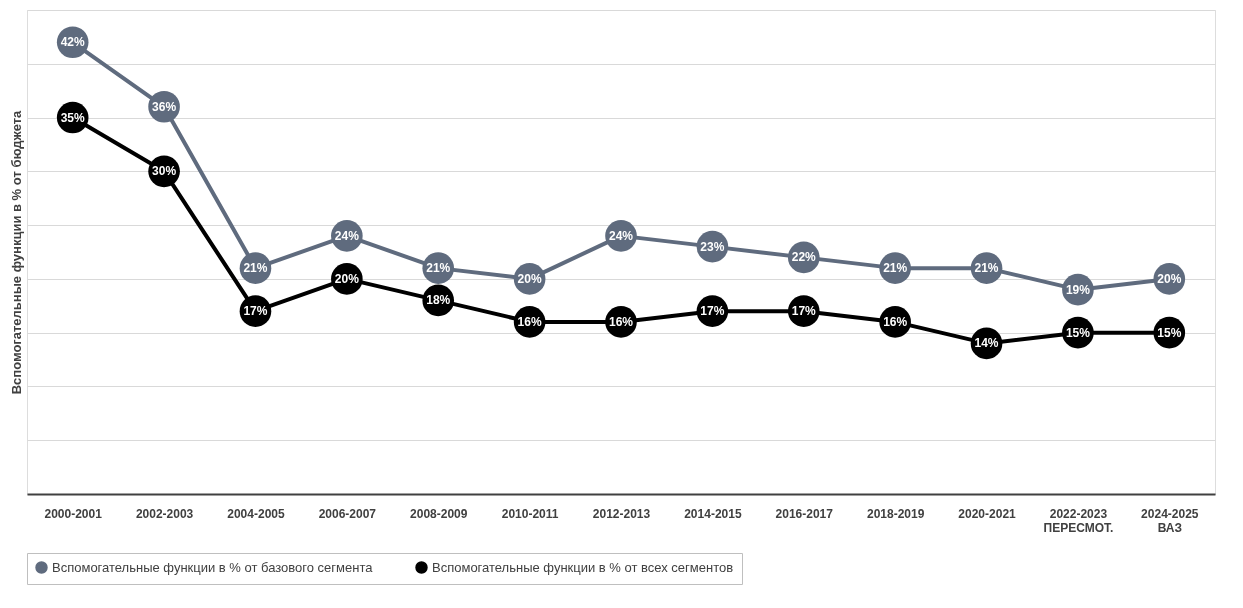  What do you see at coordinates (583, 567) in the screenshot?
I see `legend-label: Вспомогательные функции в % от всех сегментов` at bounding box center [583, 567].